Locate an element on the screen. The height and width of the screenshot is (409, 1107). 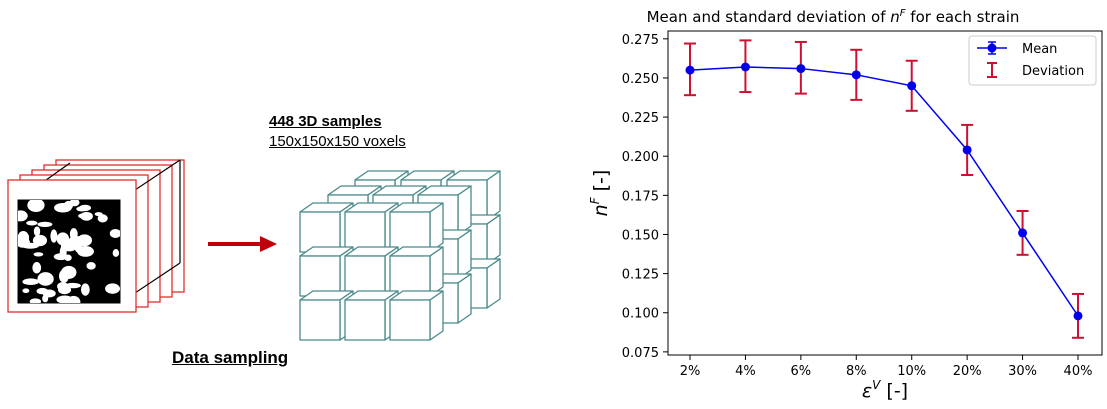
image-slice-stack is located at coordinates (96, 236).